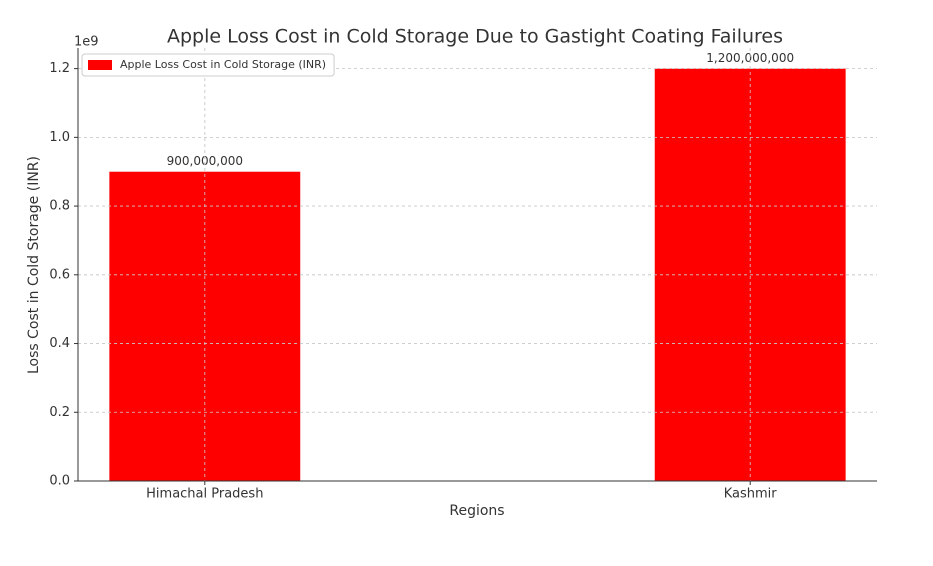 The height and width of the screenshot is (566, 933). What do you see at coordinates (476, 511) in the screenshot?
I see `x-axis-label: Regions` at bounding box center [476, 511].